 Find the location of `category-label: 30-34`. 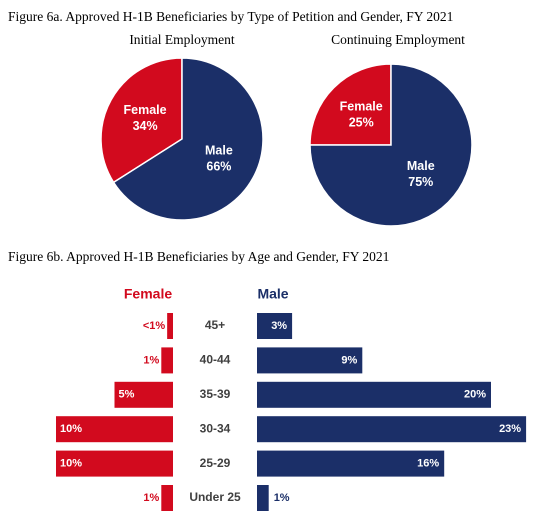

category-label: 30-34 is located at coordinates (215, 428).